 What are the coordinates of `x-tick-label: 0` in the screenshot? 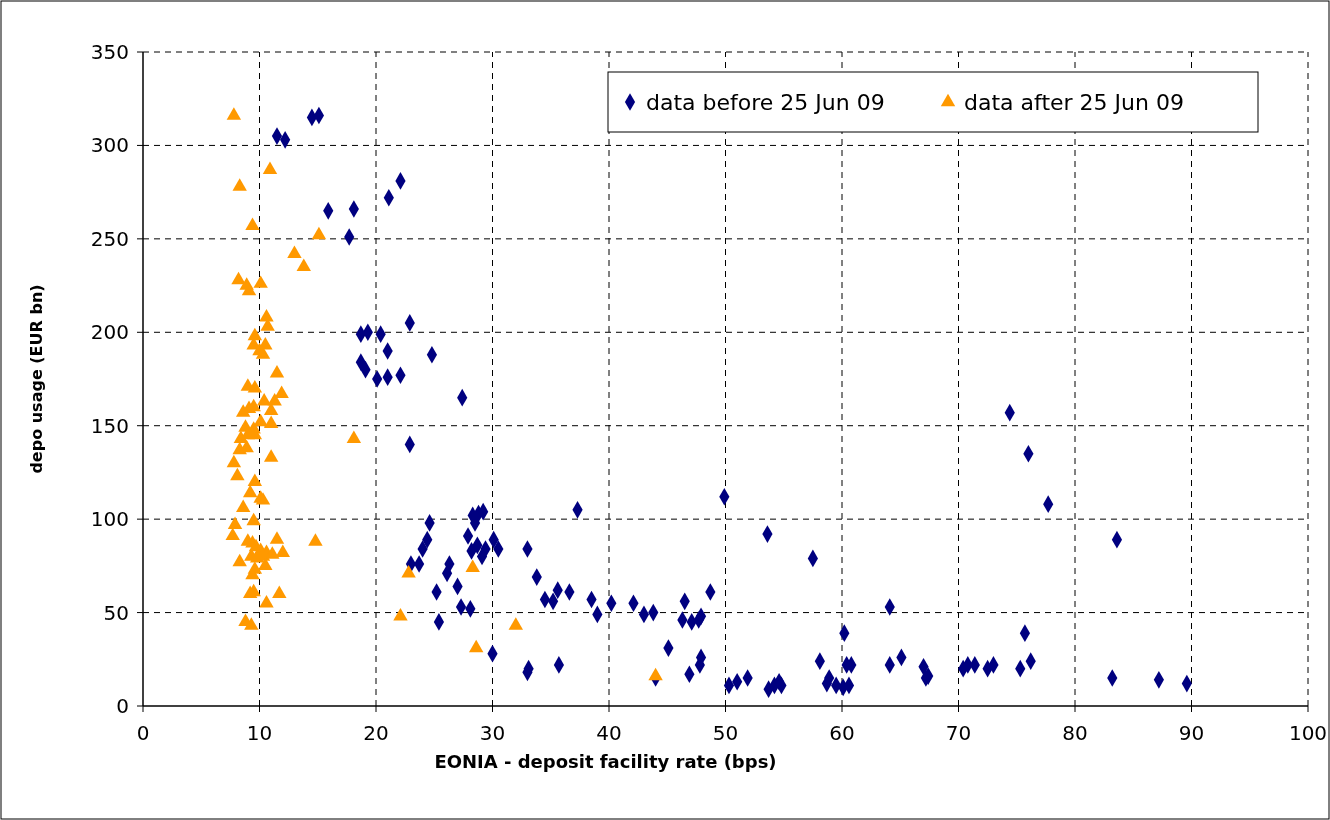 It's located at (143, 733).